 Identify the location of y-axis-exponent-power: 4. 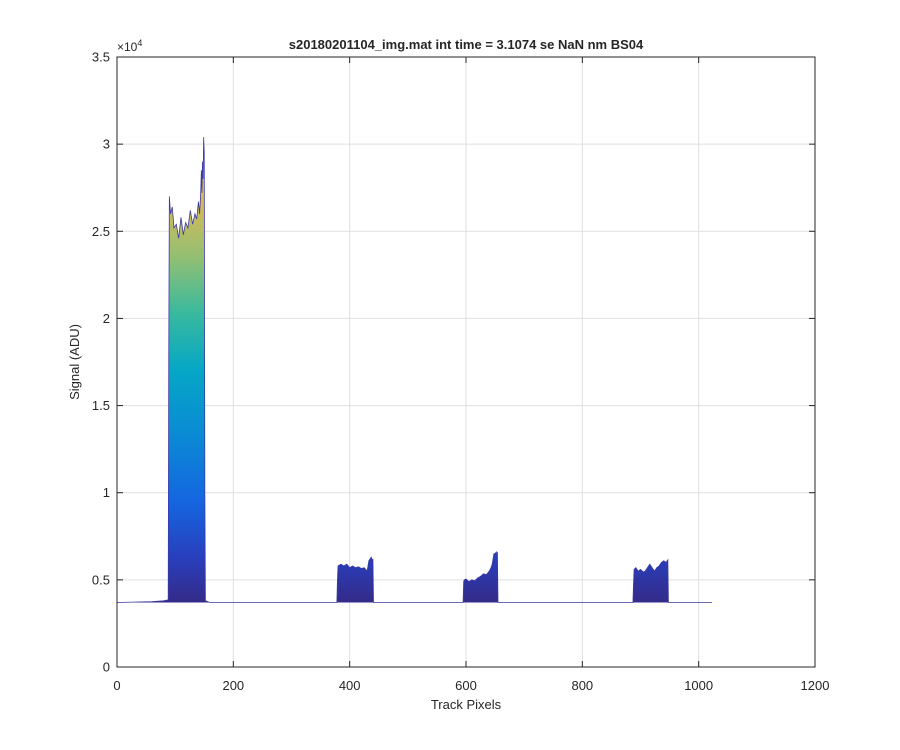
(139, 43).